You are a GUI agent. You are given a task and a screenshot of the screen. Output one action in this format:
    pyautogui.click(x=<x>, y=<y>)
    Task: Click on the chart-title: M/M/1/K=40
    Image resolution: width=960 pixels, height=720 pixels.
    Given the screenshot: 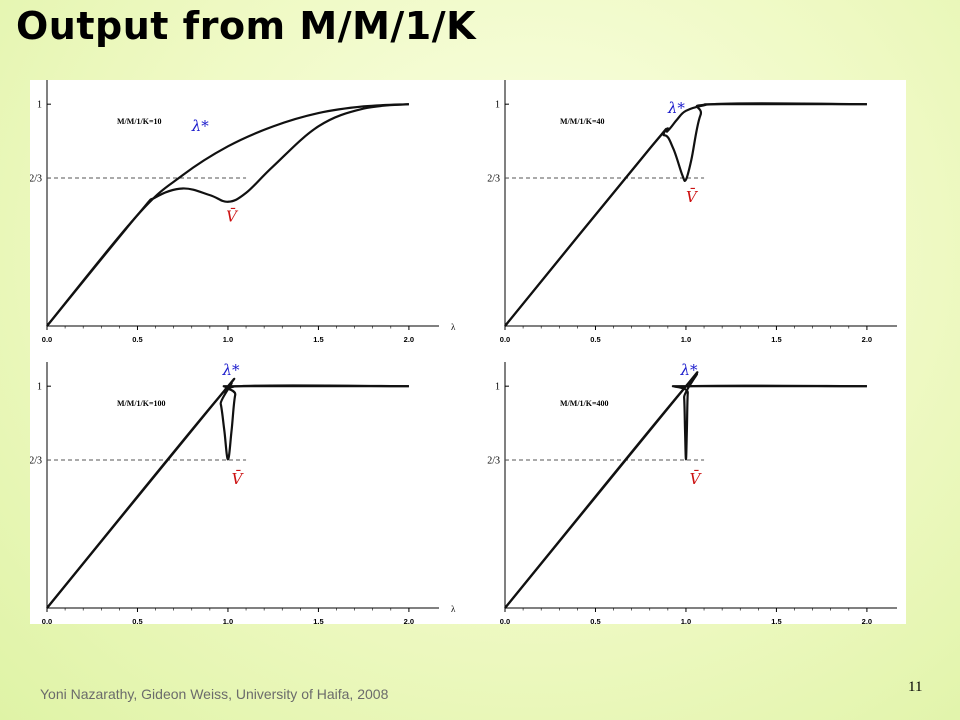 What is the action you would take?
    pyautogui.click(x=582, y=121)
    